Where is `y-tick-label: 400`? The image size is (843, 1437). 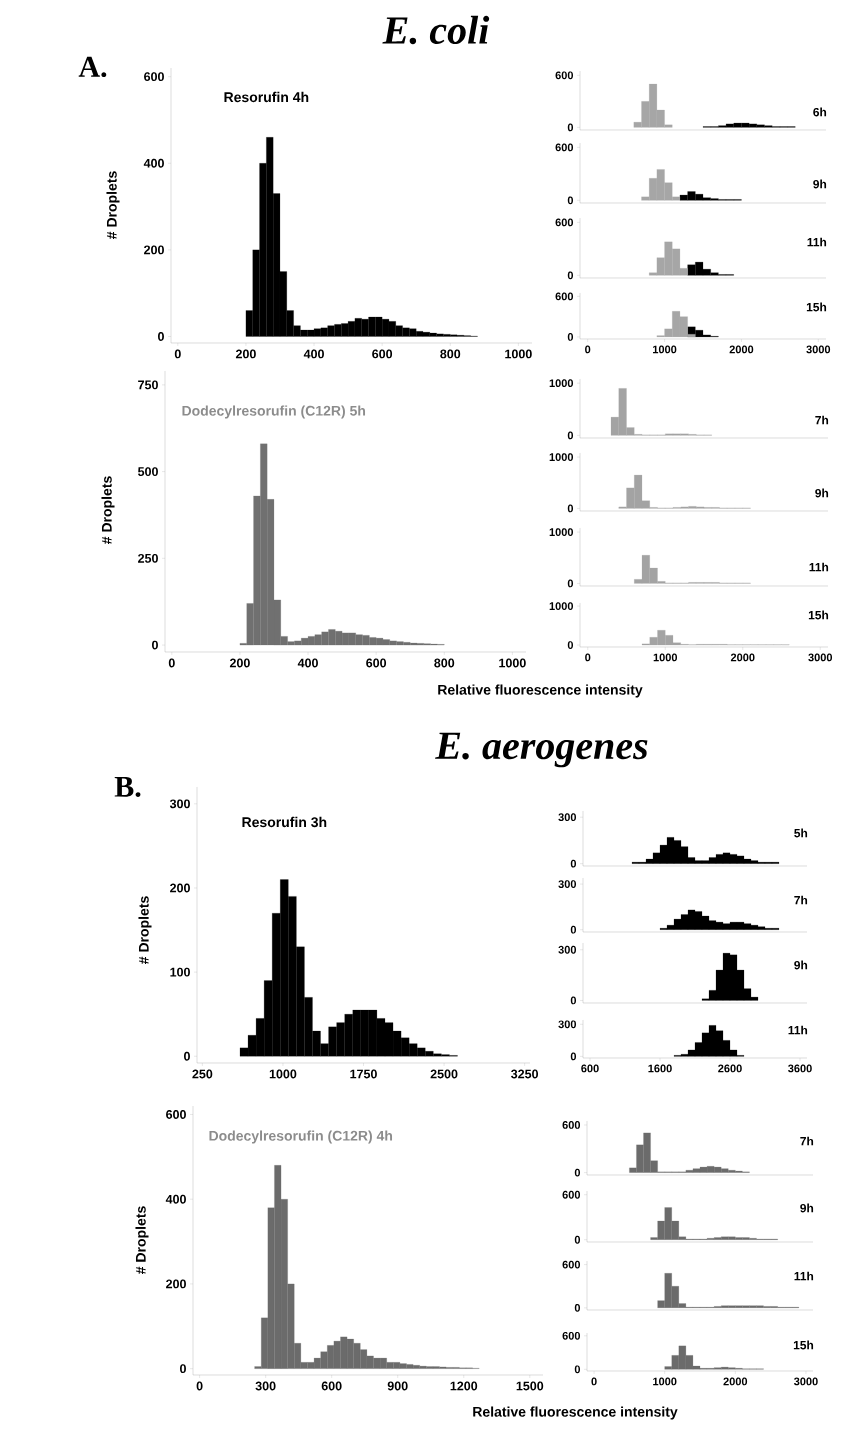 y-tick-label: 400 is located at coordinates (153, 163).